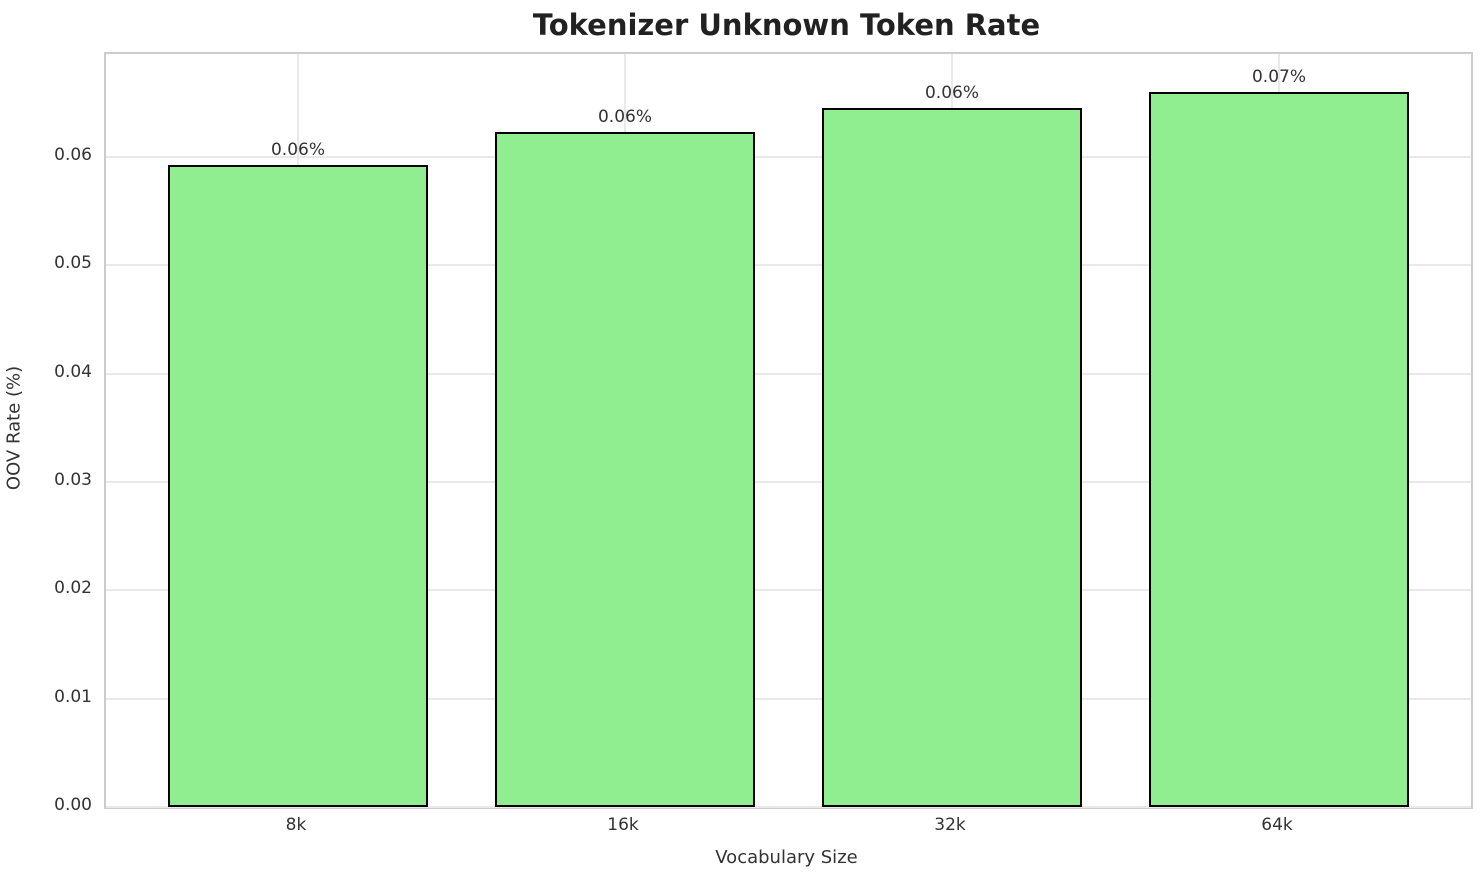  I want to click on bar-value-label: 0.07%, so click(1278, 76).